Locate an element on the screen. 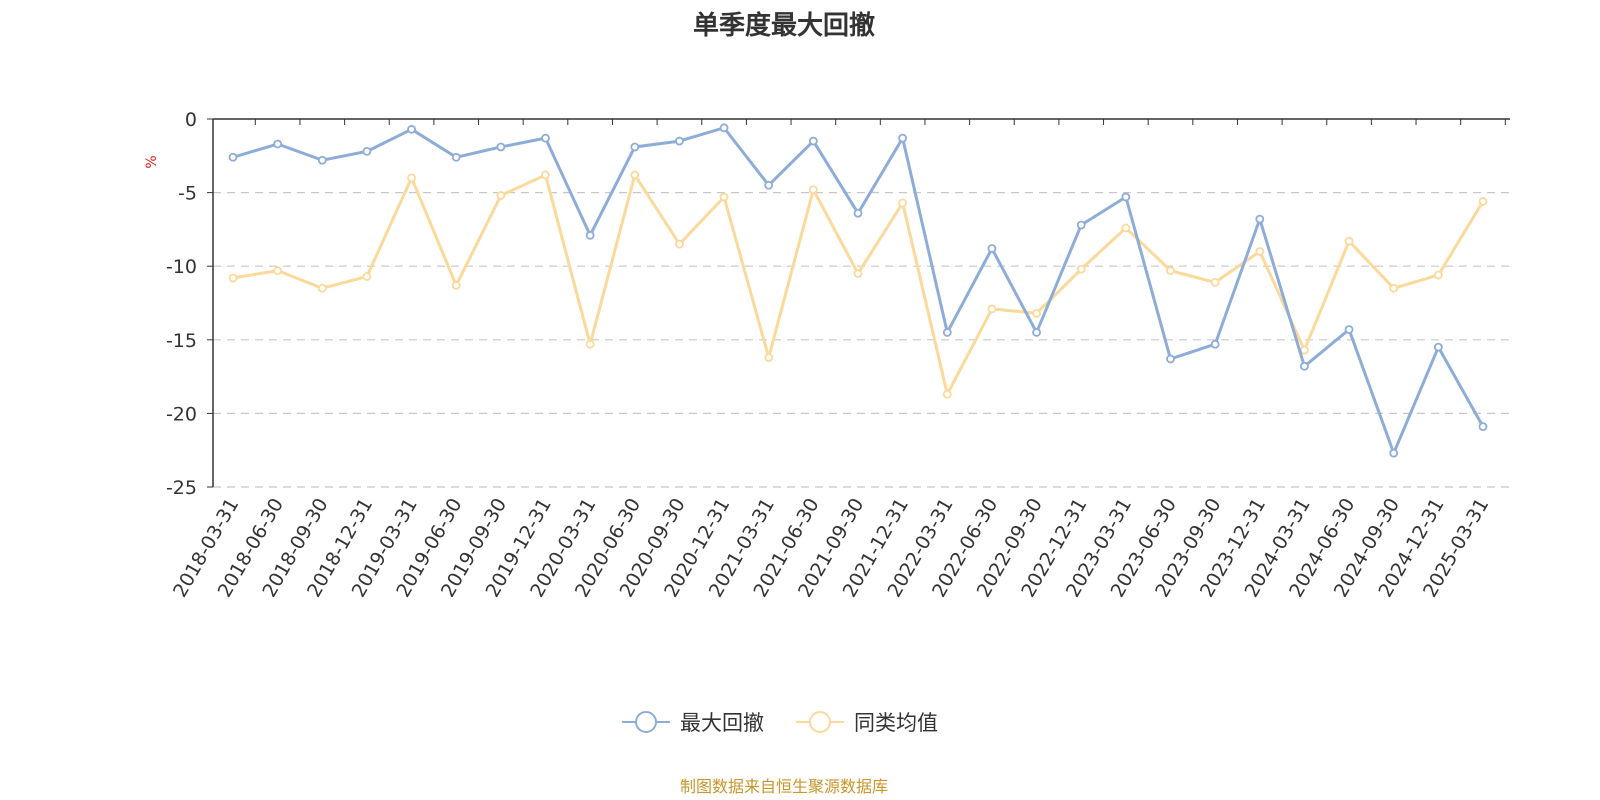 This screenshot has height=800, width=1600. legend: 最大回撤 同类均值 is located at coordinates (780, 723).